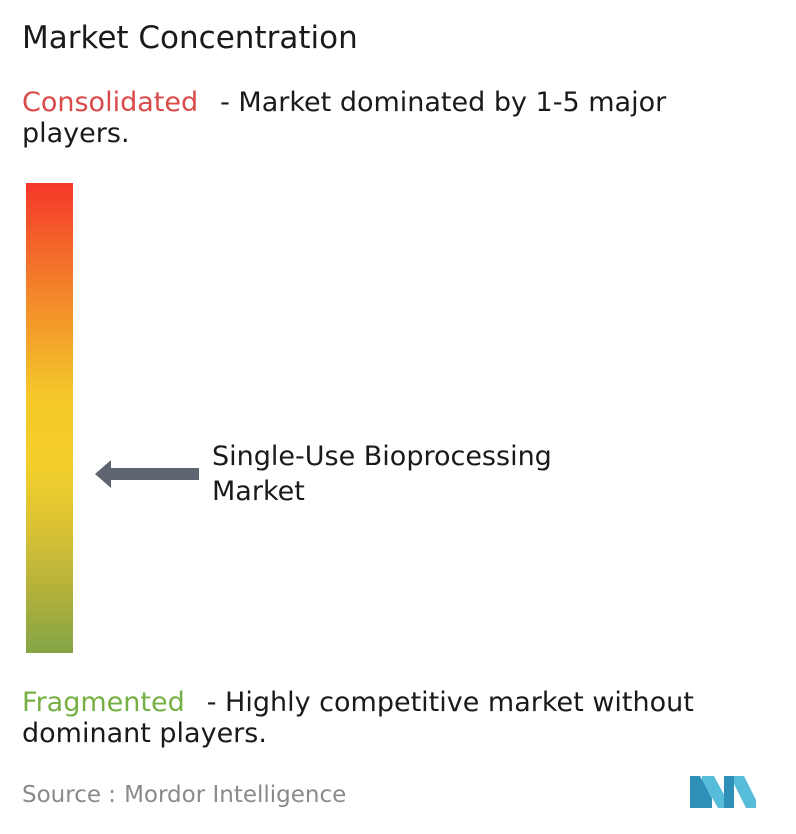 The image size is (796, 834). I want to click on source-credit: Source : Mordor Intelligence, so click(184, 795).